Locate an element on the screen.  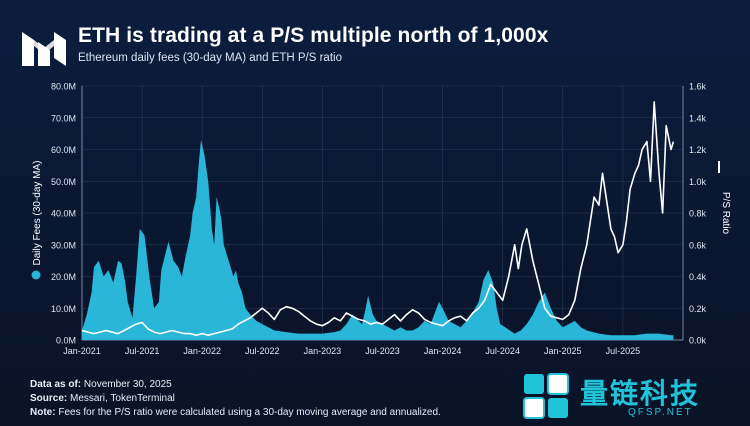
y-tick-label-left: 60.0M is located at coordinates (63, 150).